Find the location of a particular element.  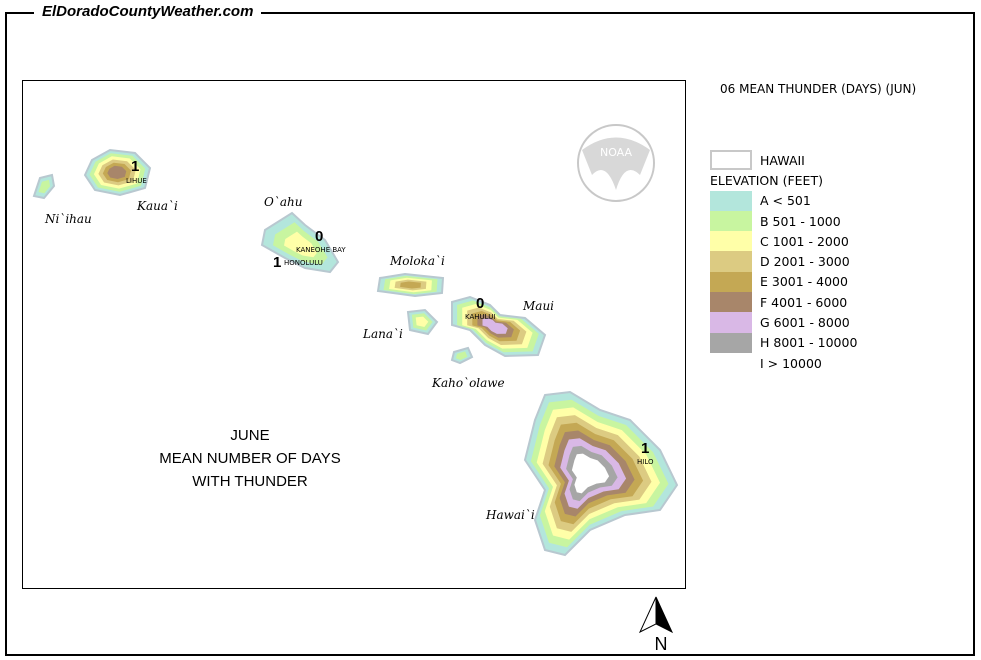

legend-class-label: F 4001 - 6000 is located at coordinates (804, 302).